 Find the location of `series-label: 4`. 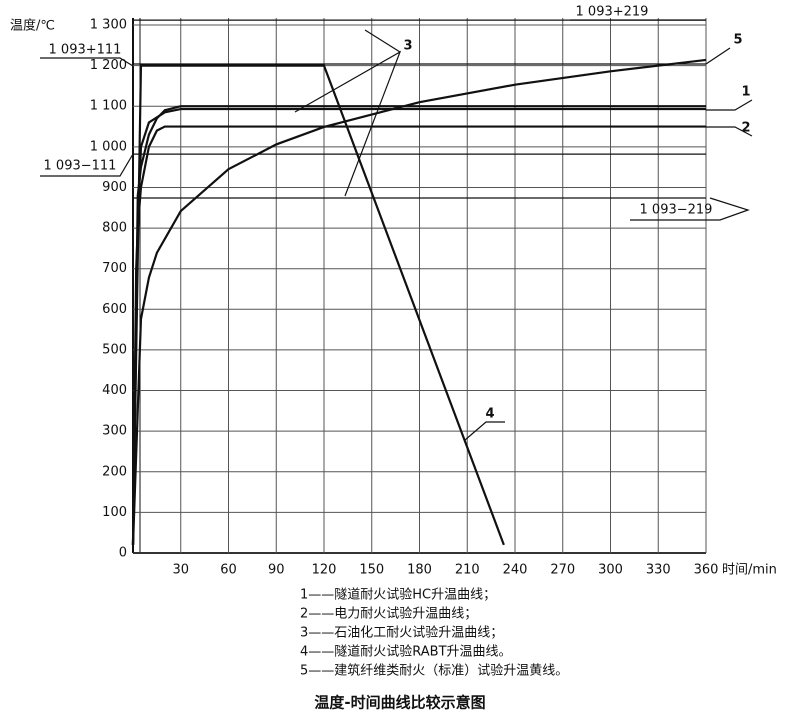

series-label: 4 is located at coordinates (489, 414).